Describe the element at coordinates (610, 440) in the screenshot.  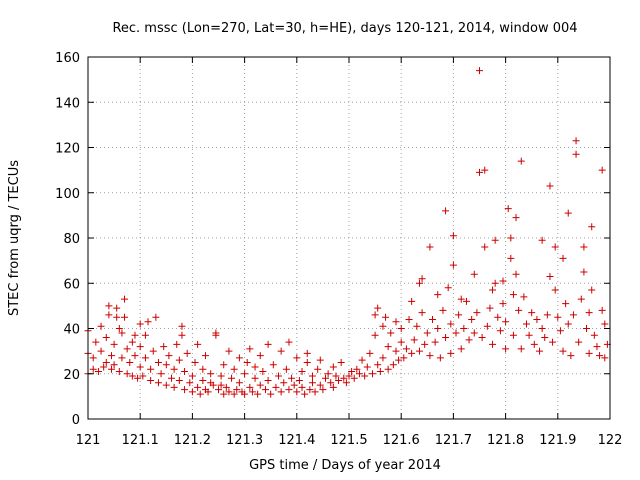
I see `x-tick-label: 122` at that location.